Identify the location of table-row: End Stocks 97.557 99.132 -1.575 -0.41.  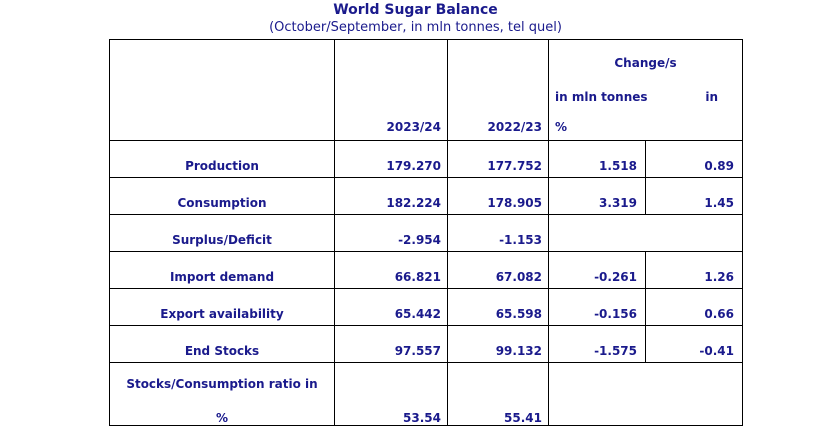
(426, 344).